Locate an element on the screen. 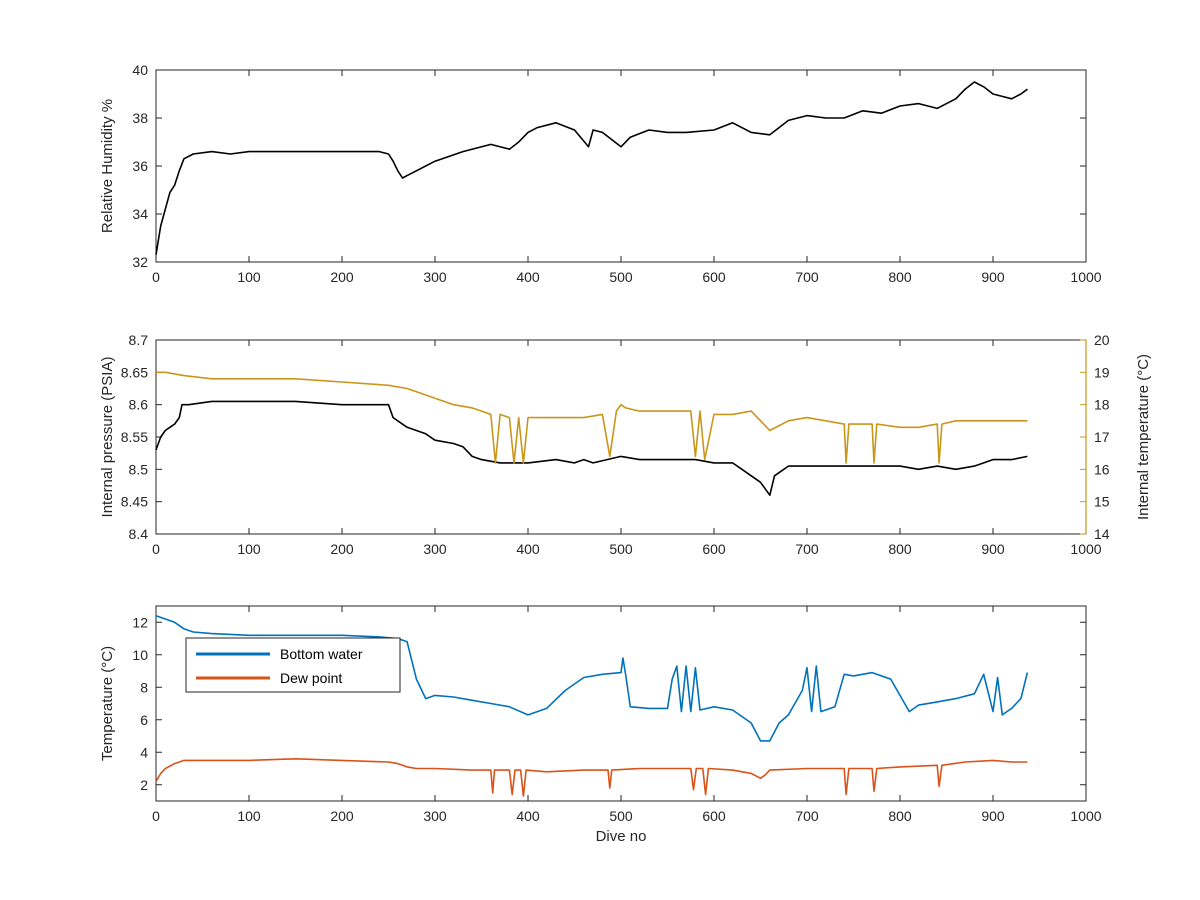 This screenshot has width=1200, height=900. legend: Bottom water Dew point is located at coordinates (293, 665).